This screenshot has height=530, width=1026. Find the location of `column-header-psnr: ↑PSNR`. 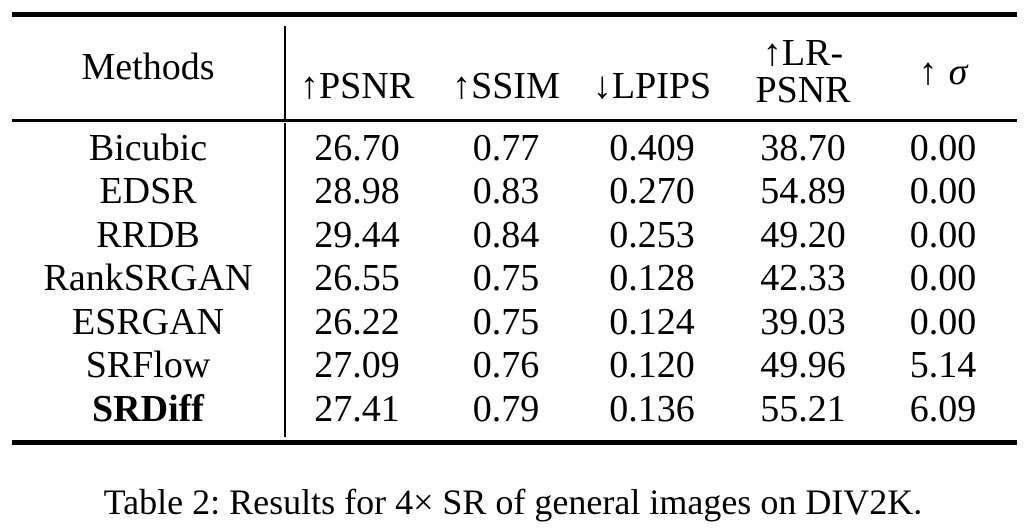

column-header-psnr: ↑PSNR is located at coordinates (357, 86).